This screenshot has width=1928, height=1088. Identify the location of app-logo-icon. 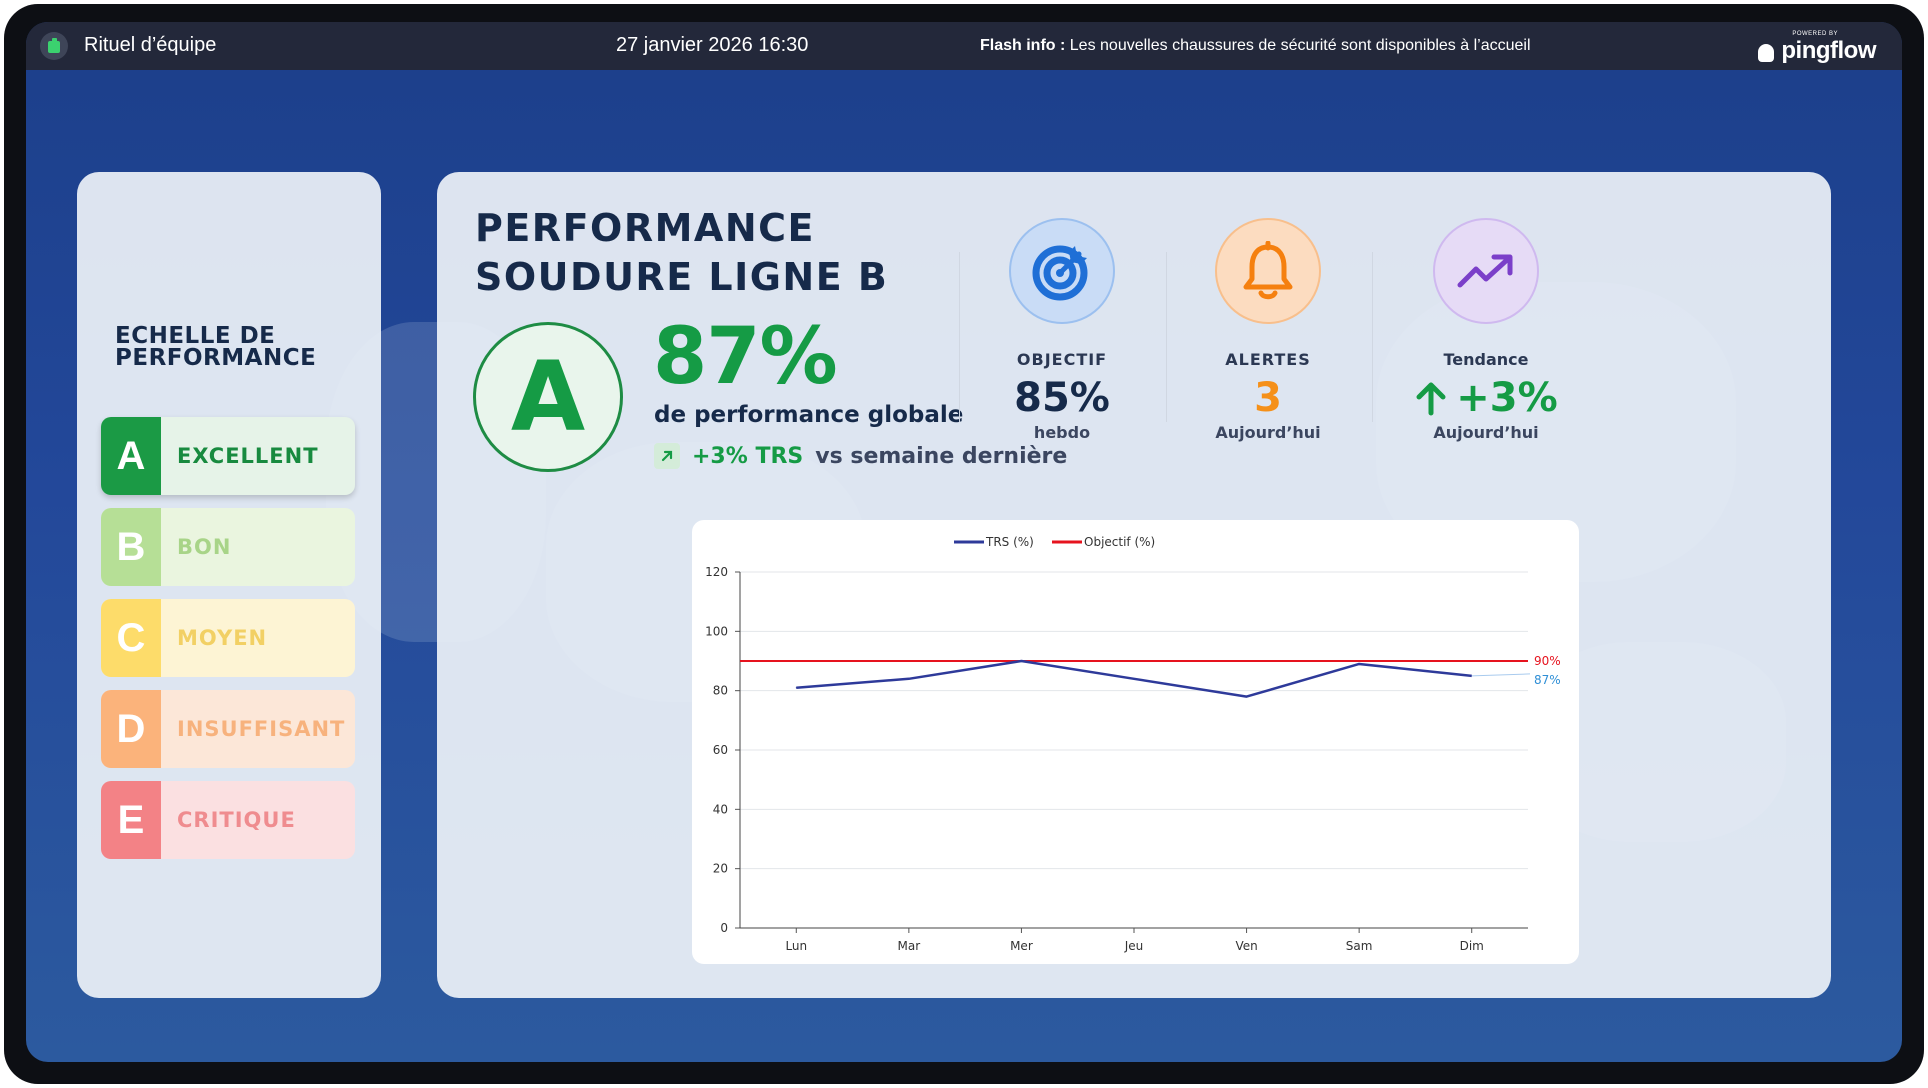
(54, 45).